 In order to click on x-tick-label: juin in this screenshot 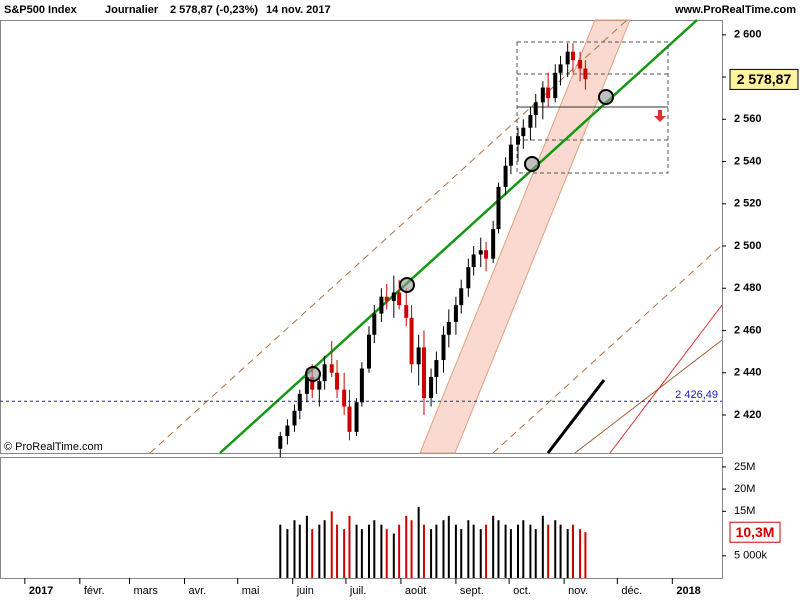, I will do `click(305, 591)`.